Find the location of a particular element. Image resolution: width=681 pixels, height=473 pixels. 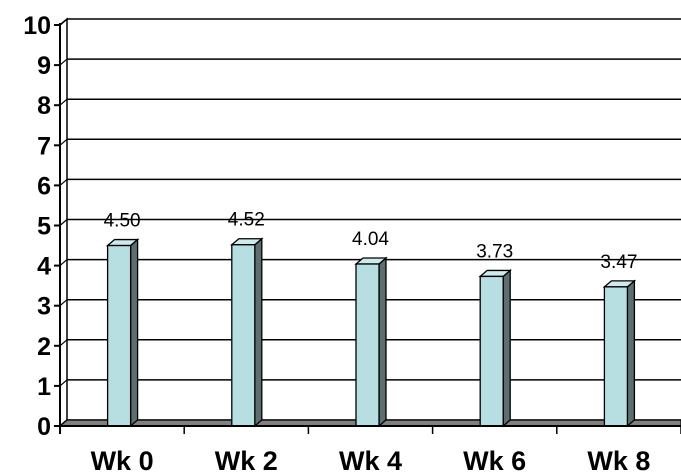

y-tick-label: 7 is located at coordinates (44, 146).